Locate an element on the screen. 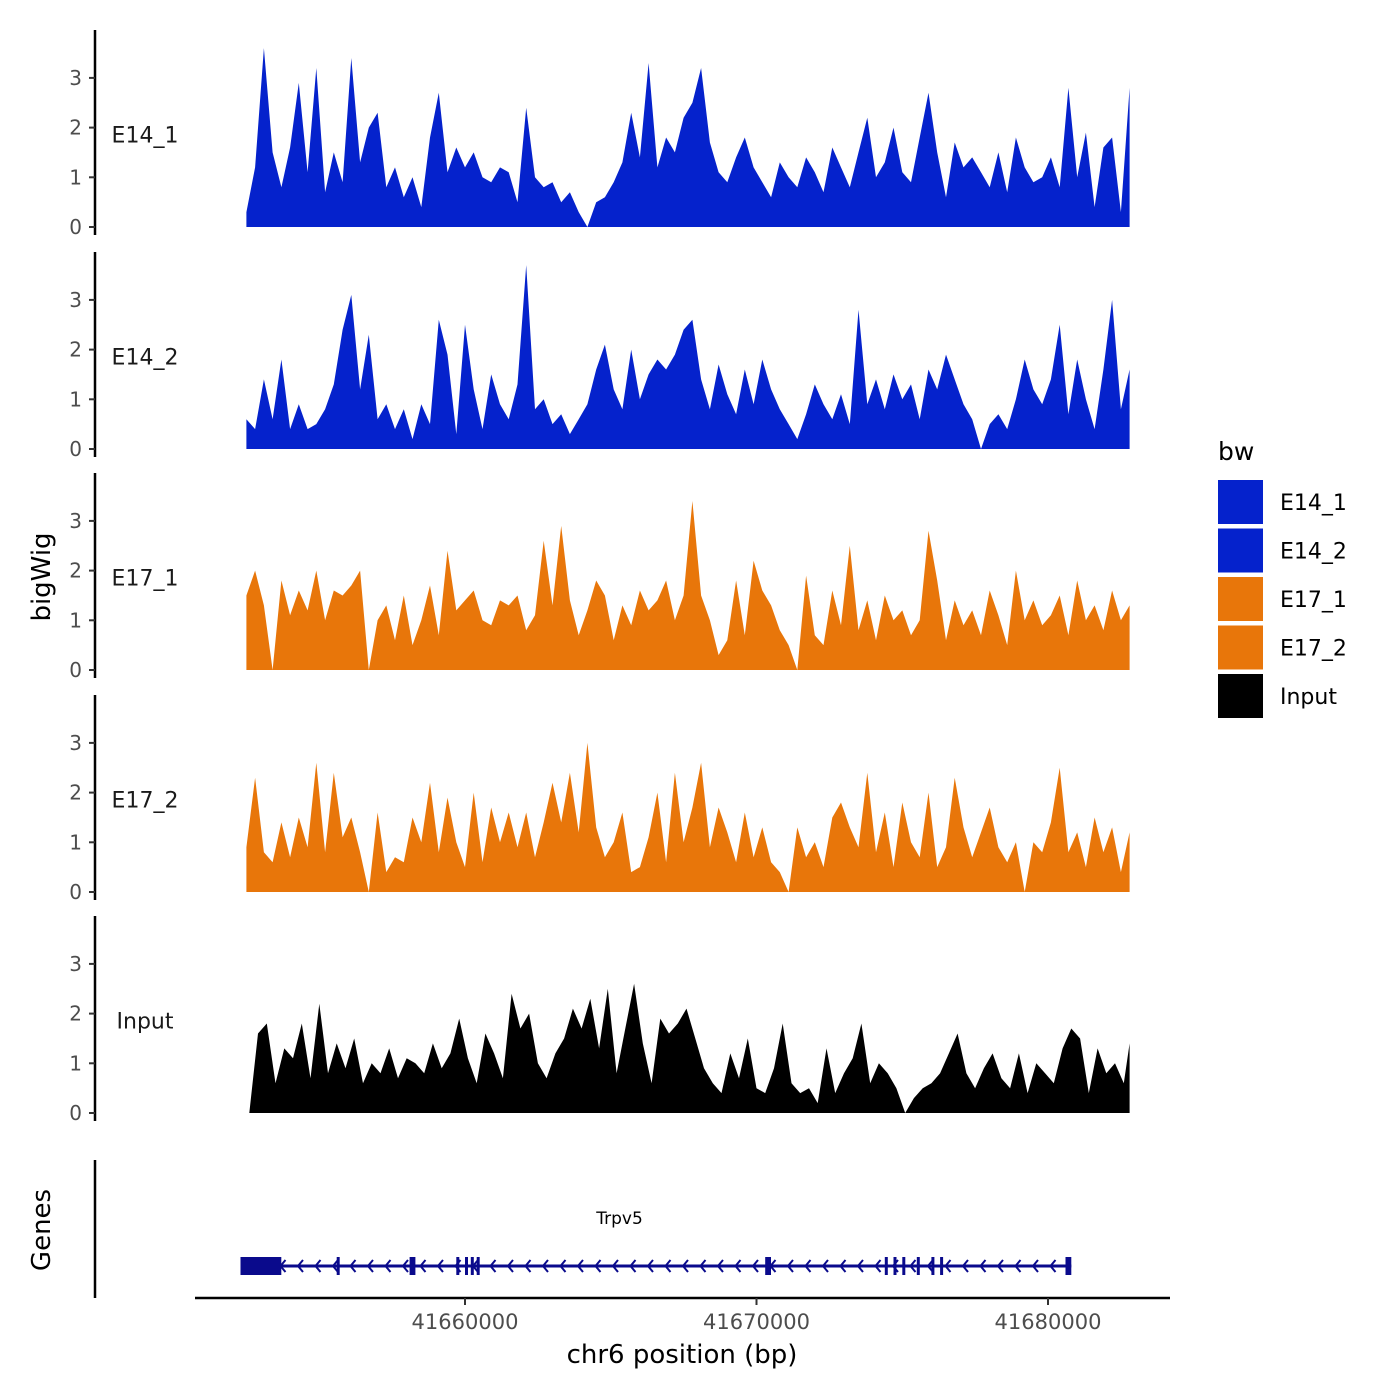 The height and width of the screenshot is (1400, 1400). track-label: E14_1 is located at coordinates (145, 136).